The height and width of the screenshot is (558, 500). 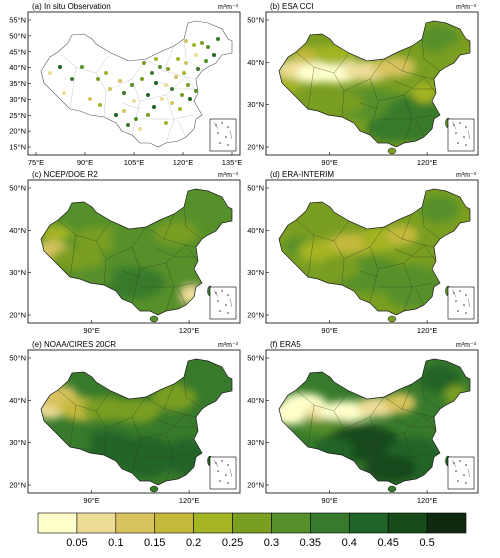 What do you see at coordinates (193, 543) in the screenshot?
I see `colorbar-label: 0.2` at bounding box center [193, 543].